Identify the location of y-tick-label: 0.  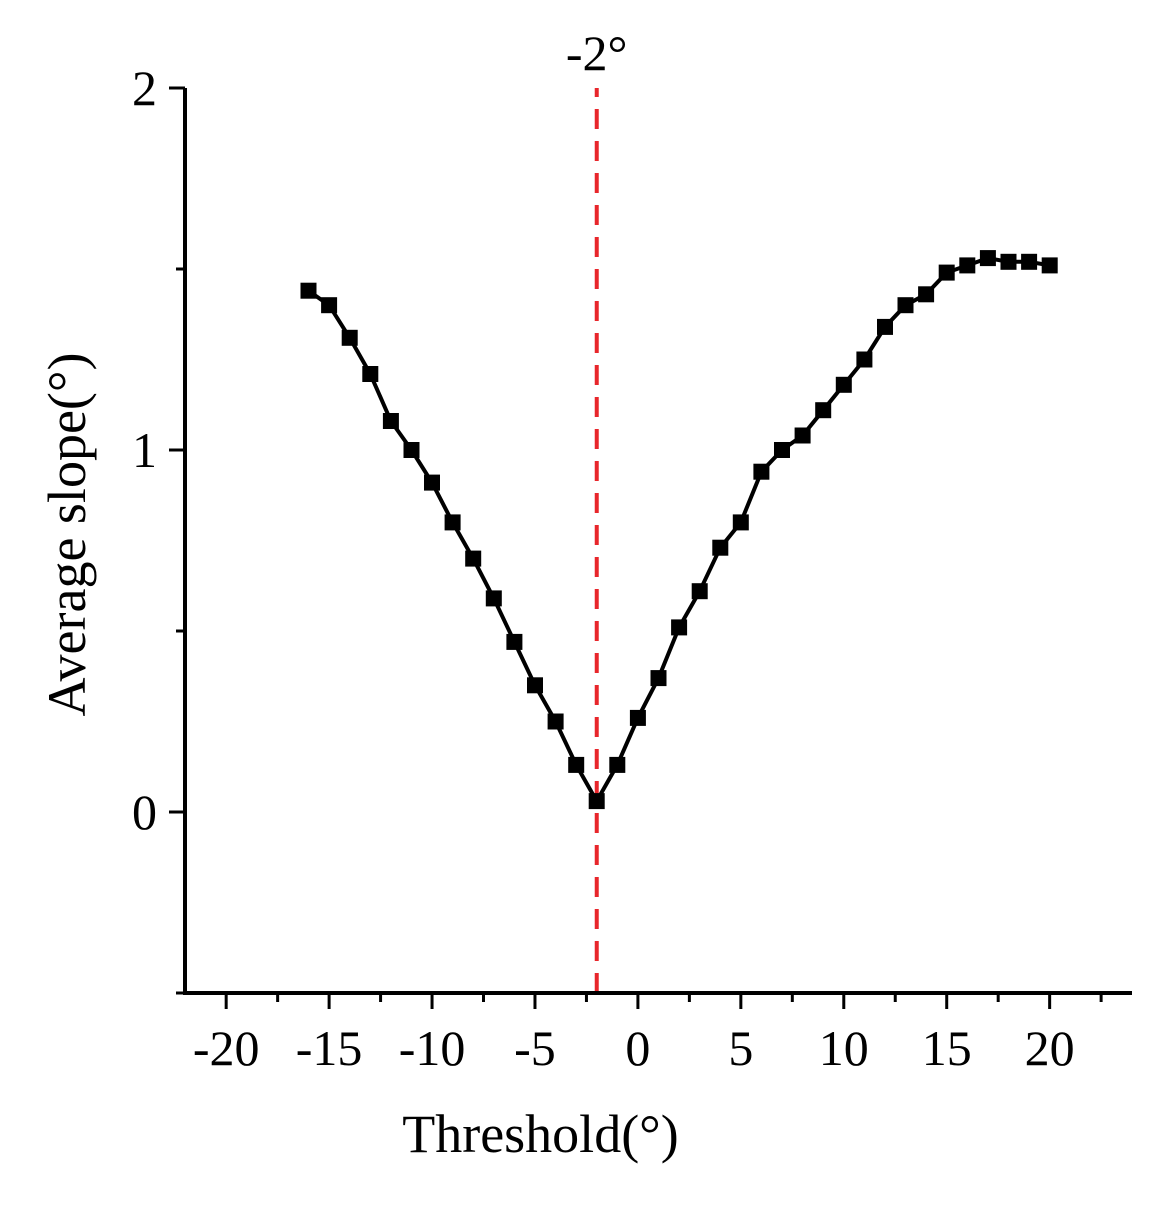
(144, 812).